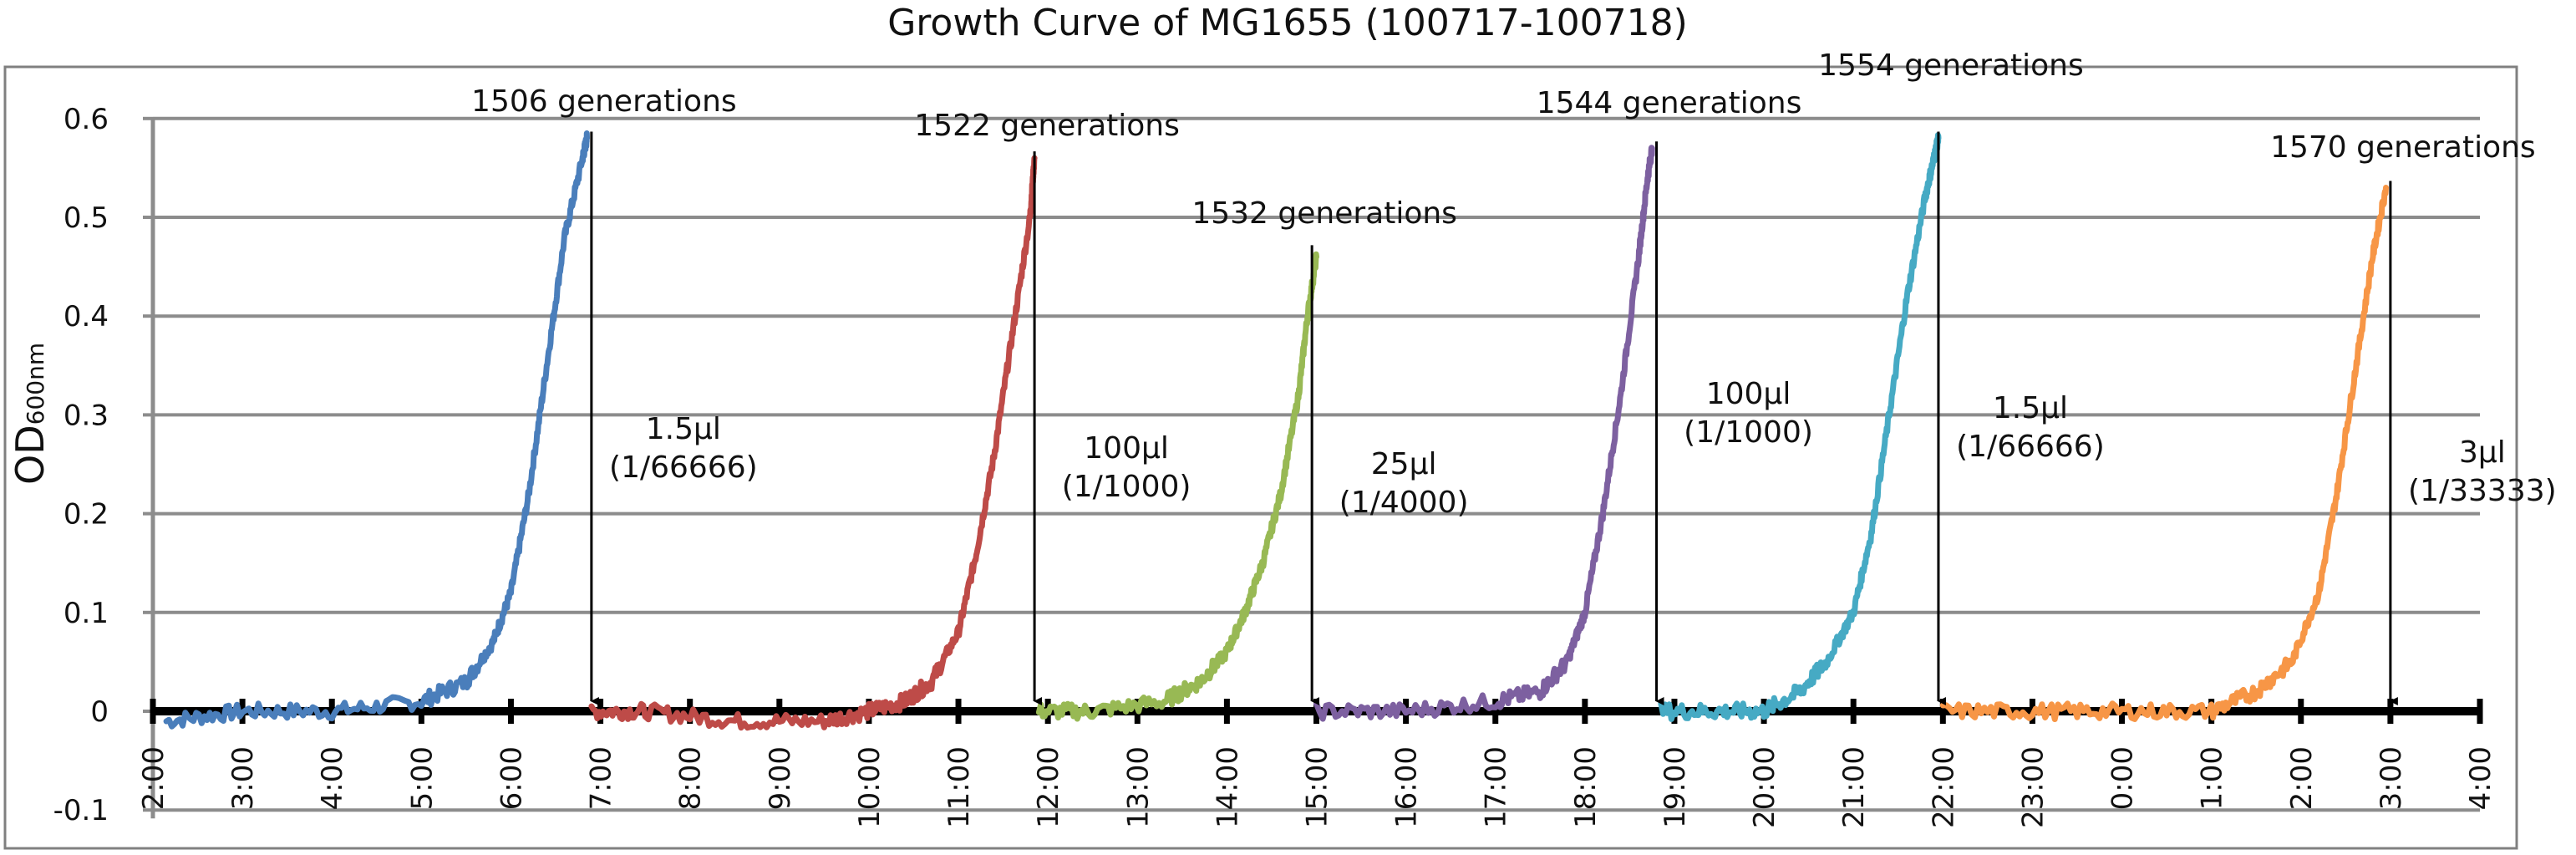  What do you see at coordinates (1227, 787) in the screenshot?
I see `x-tick-label: 14:00` at bounding box center [1227, 787].